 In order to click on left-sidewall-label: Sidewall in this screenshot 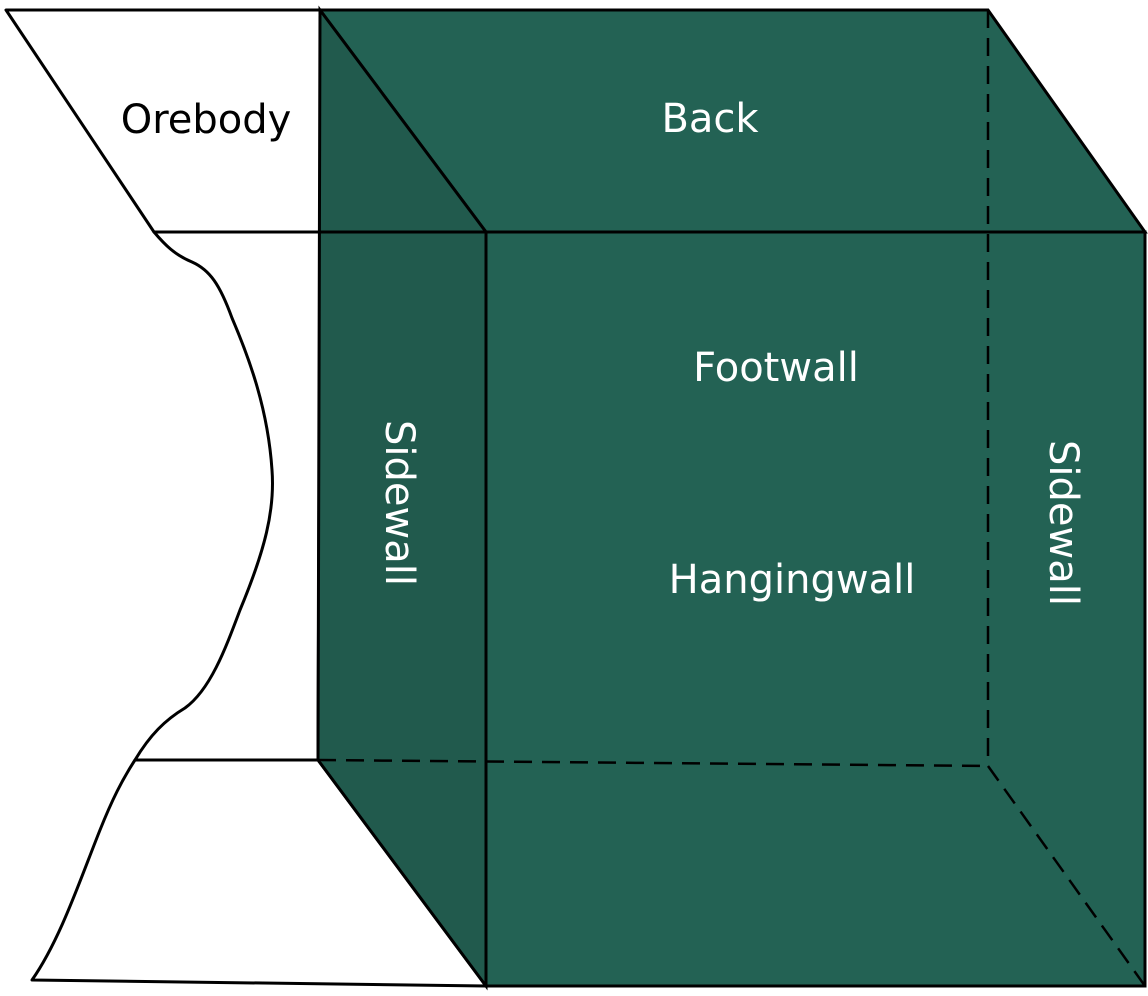, I will do `click(399, 503)`.